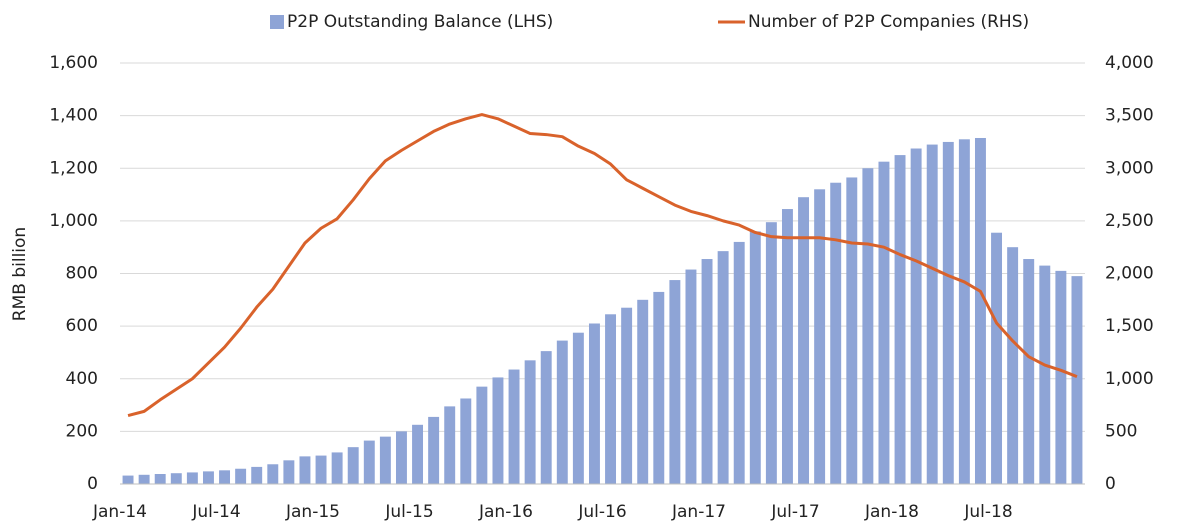 The width and height of the screenshot is (1179, 523). Describe the element at coordinates (73, 116) in the screenshot. I see `y-tick-label: 1,400` at that location.